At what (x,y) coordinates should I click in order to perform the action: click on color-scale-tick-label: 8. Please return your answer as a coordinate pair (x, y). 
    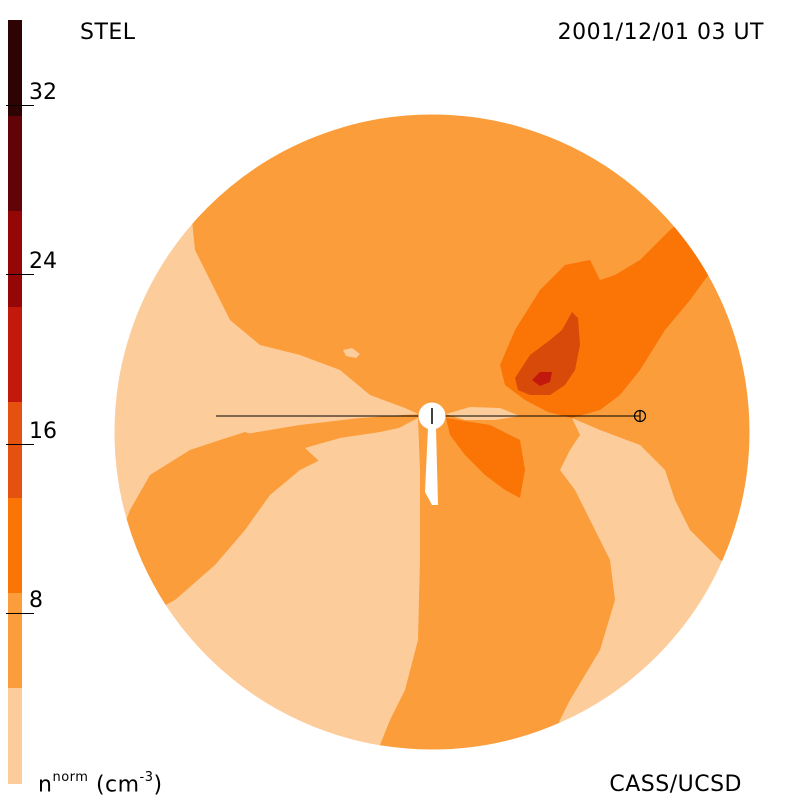
    Looking at the image, I should click on (36, 601).